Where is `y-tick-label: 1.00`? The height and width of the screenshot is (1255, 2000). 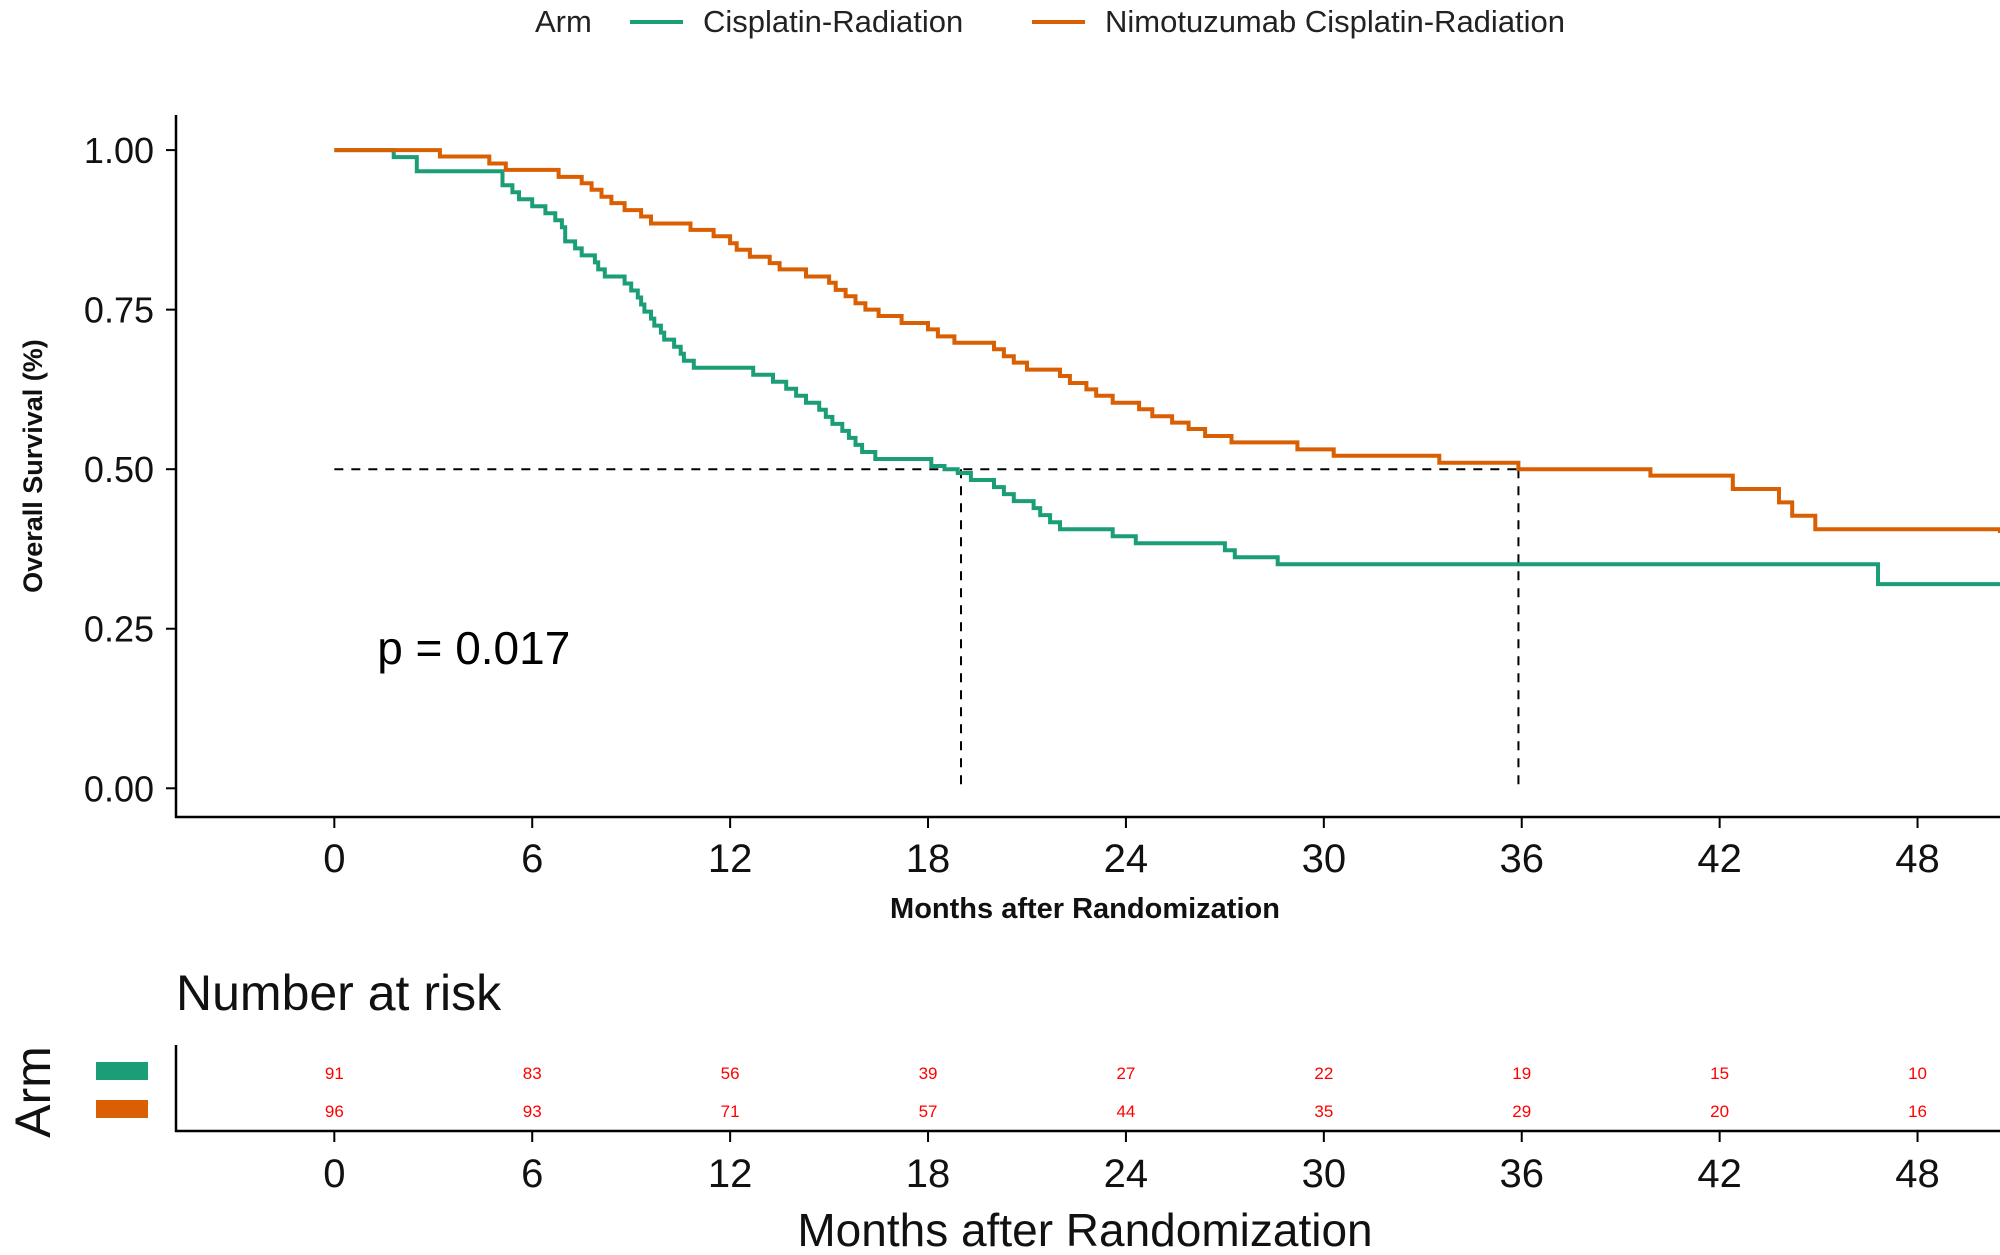
y-tick-label: 1.00 is located at coordinates (119, 150).